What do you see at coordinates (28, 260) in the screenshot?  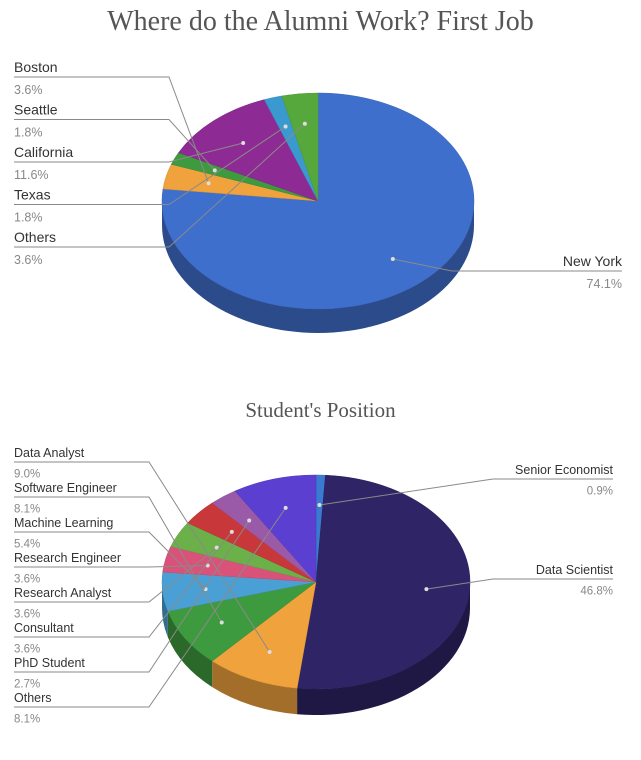 I see `slice-pct-others: 3.6%` at bounding box center [28, 260].